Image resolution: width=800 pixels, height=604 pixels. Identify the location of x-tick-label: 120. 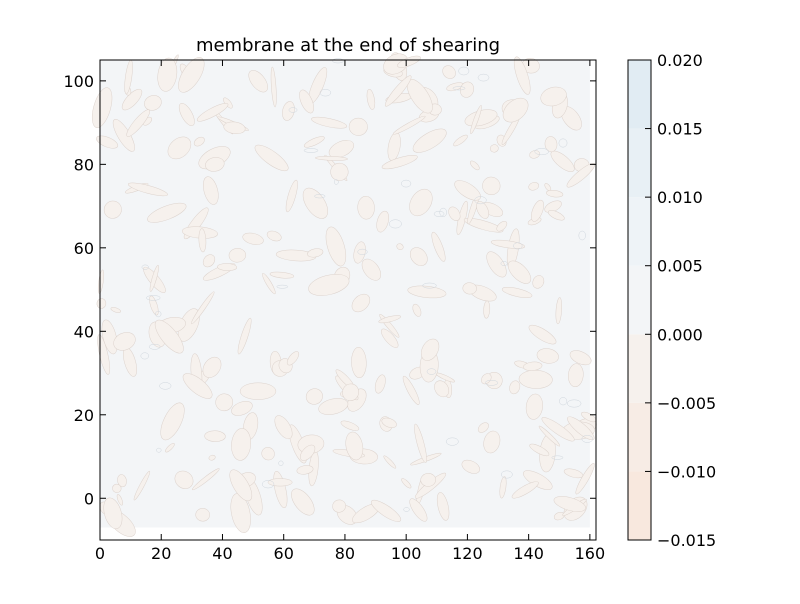
(467, 553).